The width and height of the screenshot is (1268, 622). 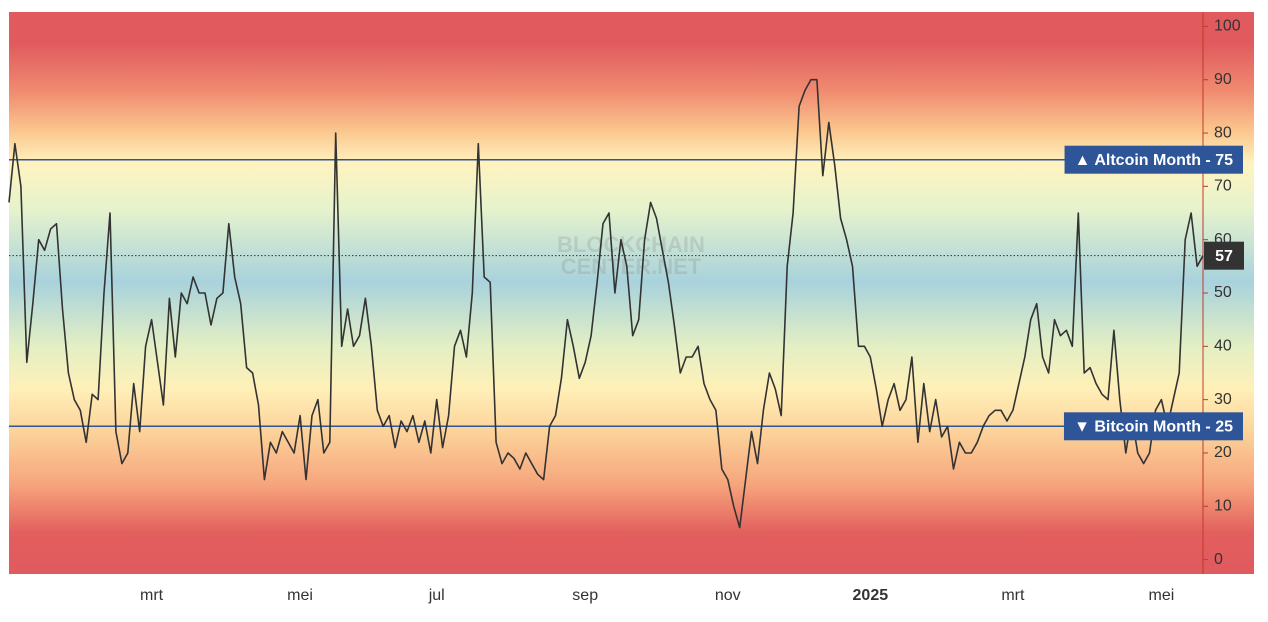 What do you see at coordinates (1227, 26) in the screenshot?
I see `y-tick-label: 100` at bounding box center [1227, 26].